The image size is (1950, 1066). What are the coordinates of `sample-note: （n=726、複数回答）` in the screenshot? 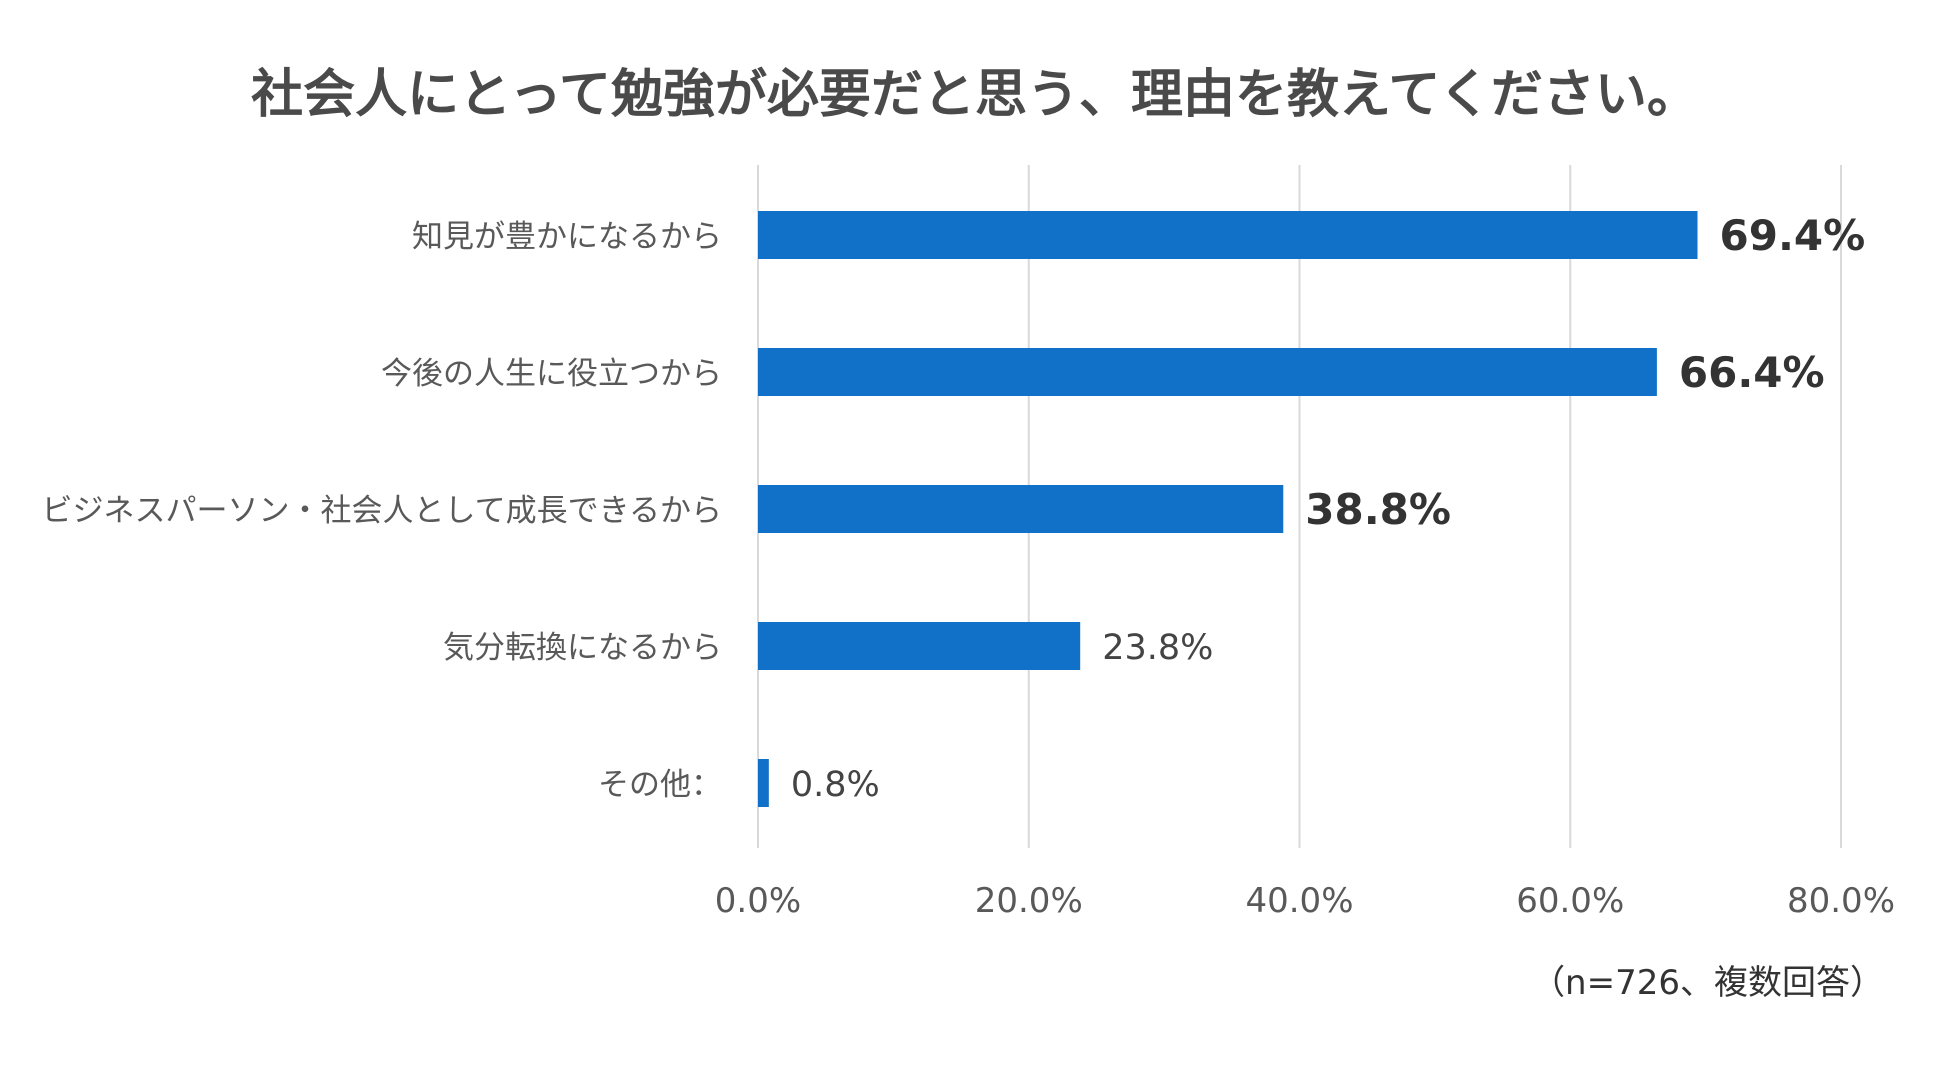 It's located at (1707, 983).